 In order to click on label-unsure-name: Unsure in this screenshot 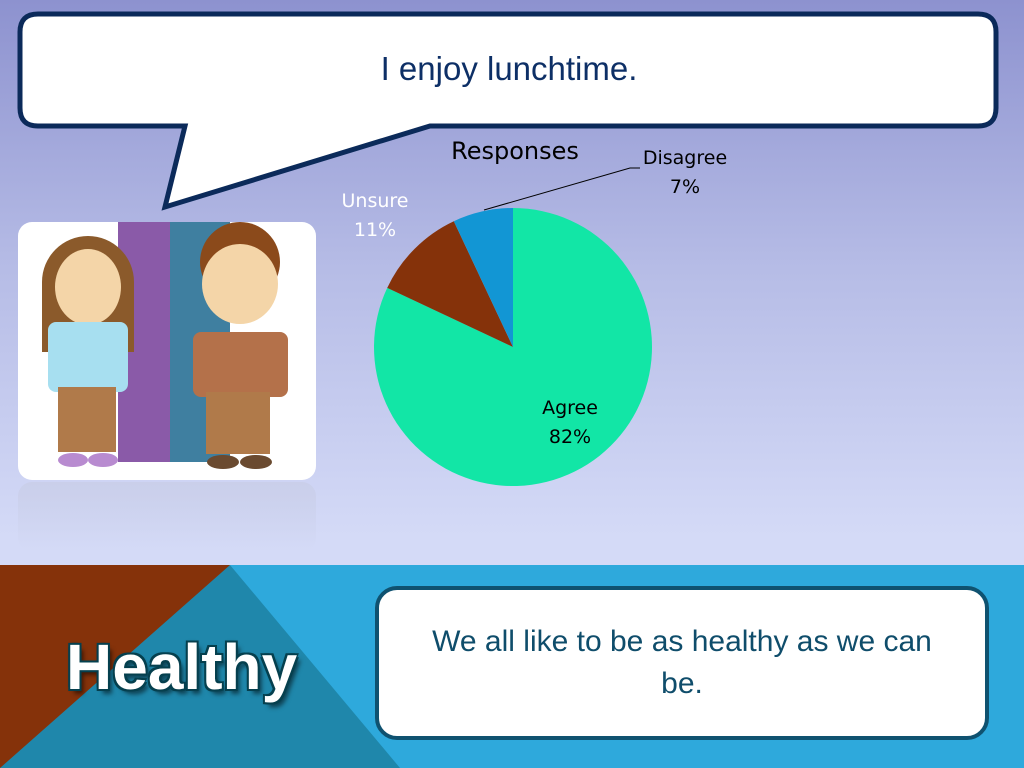, I will do `click(375, 201)`.